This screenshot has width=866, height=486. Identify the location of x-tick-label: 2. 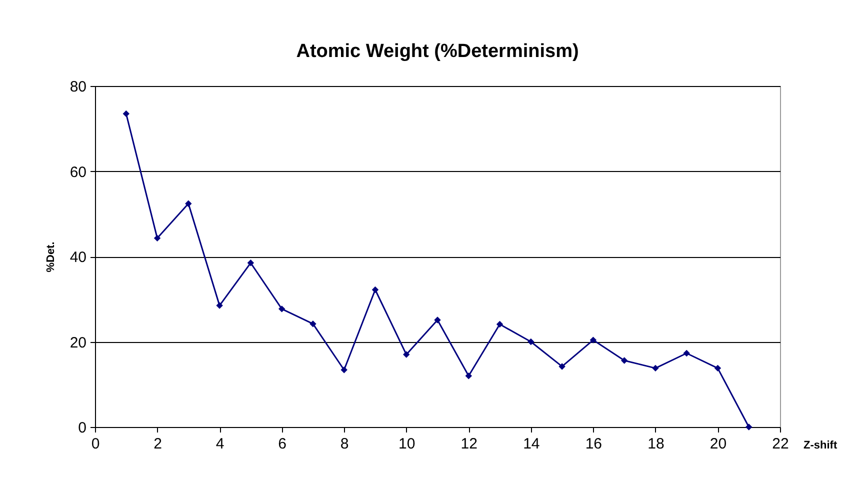
(158, 444).